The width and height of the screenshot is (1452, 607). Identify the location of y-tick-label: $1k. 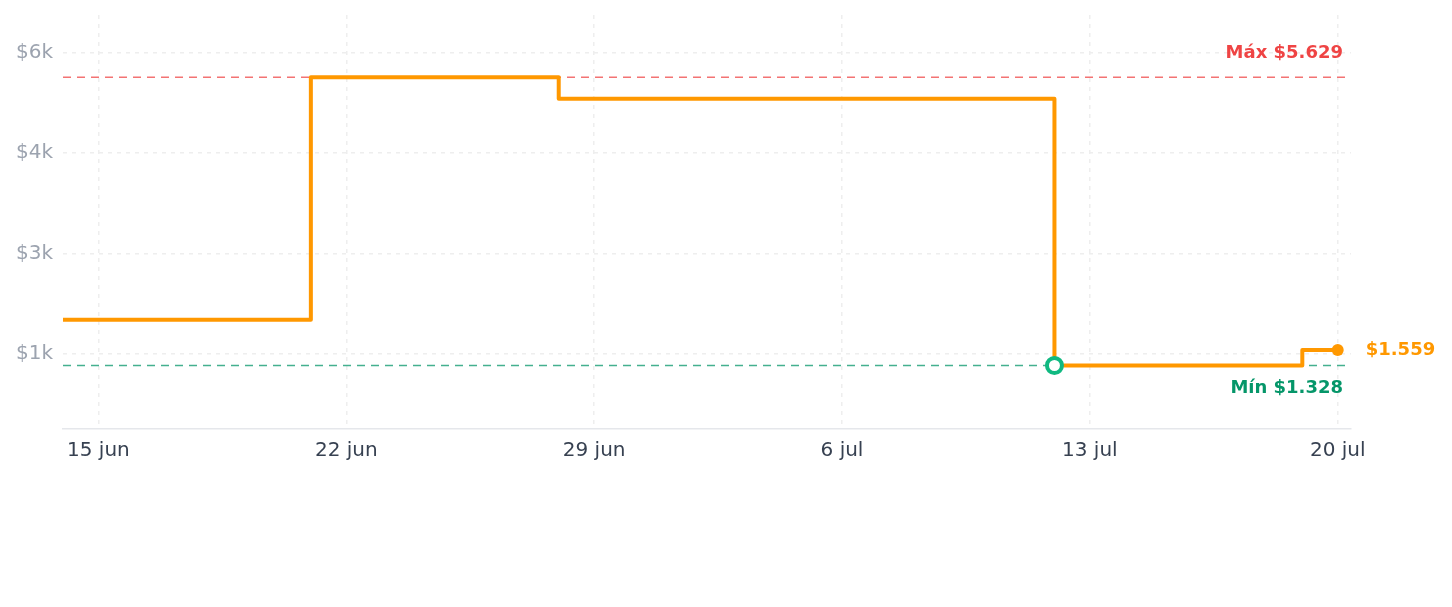
(34, 352).